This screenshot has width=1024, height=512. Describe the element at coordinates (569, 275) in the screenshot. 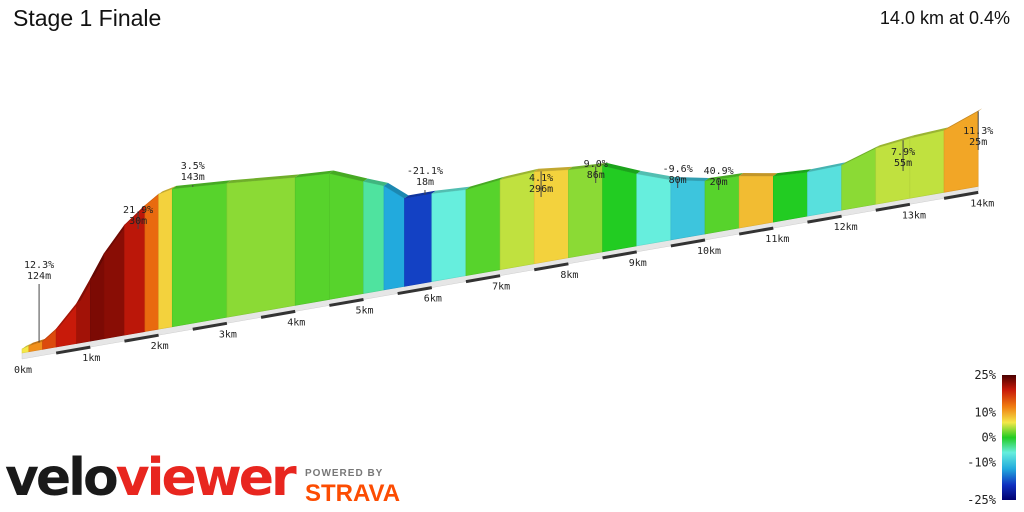

I see `distance-tick-label: 8km` at that location.